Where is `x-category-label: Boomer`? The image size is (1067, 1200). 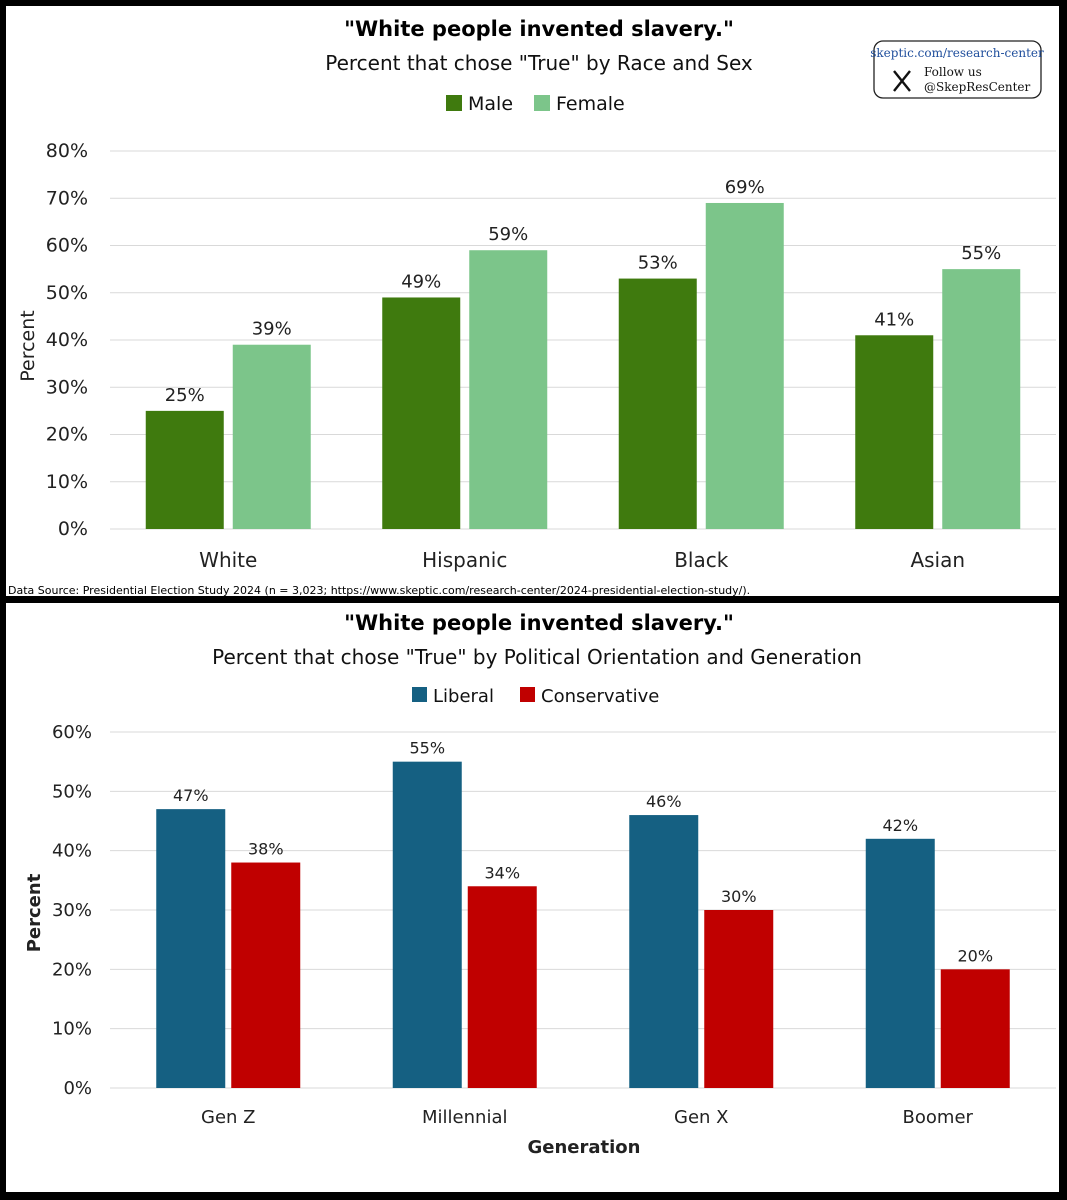 x-category-label: Boomer is located at coordinates (938, 1117).